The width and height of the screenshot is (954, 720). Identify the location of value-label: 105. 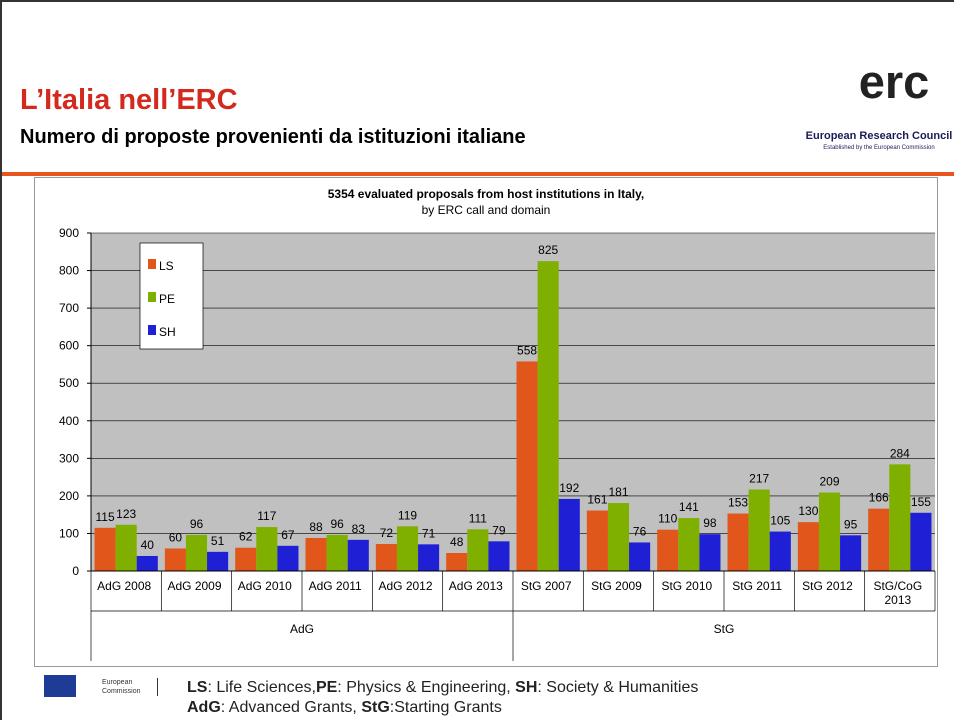
(780, 521).